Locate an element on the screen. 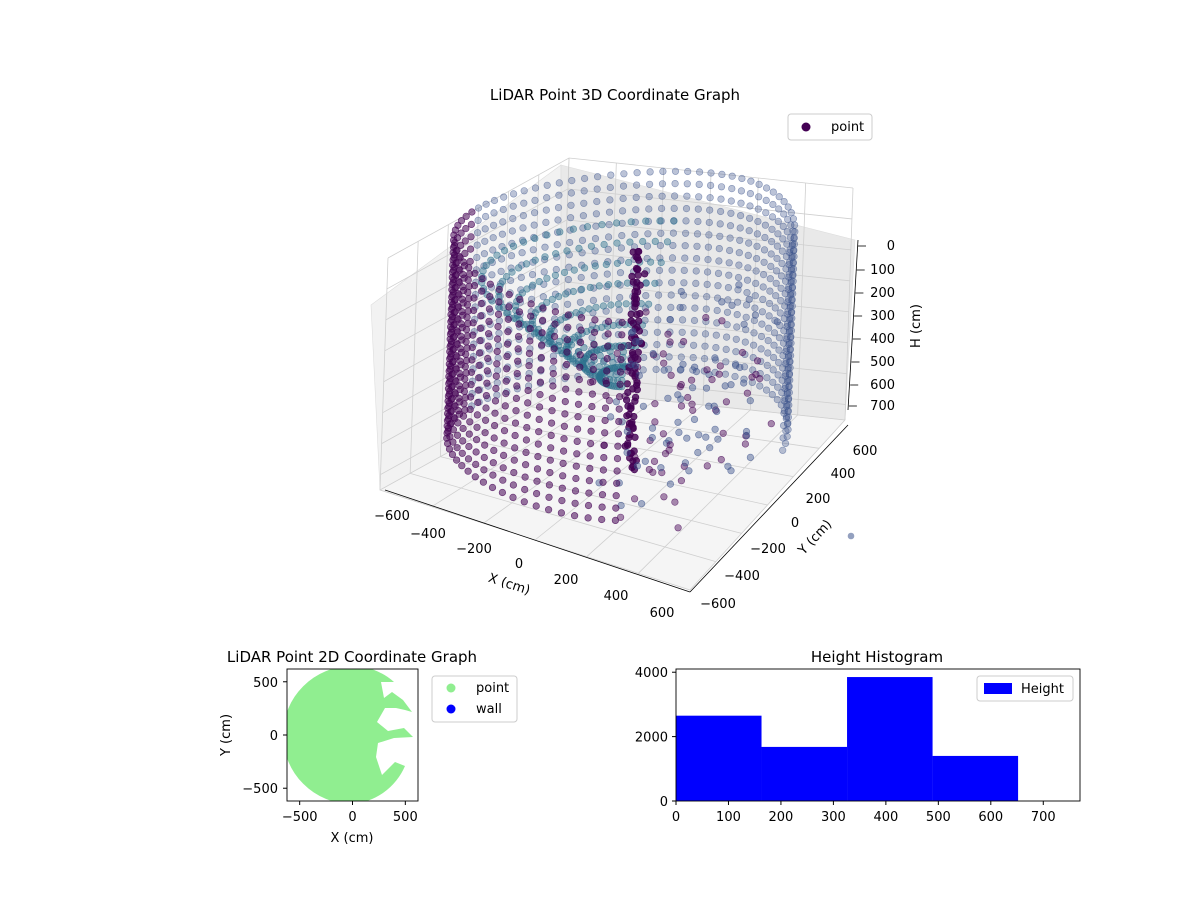 This screenshot has width=1200, height=900. histogram-legend: Height is located at coordinates (1025, 688).